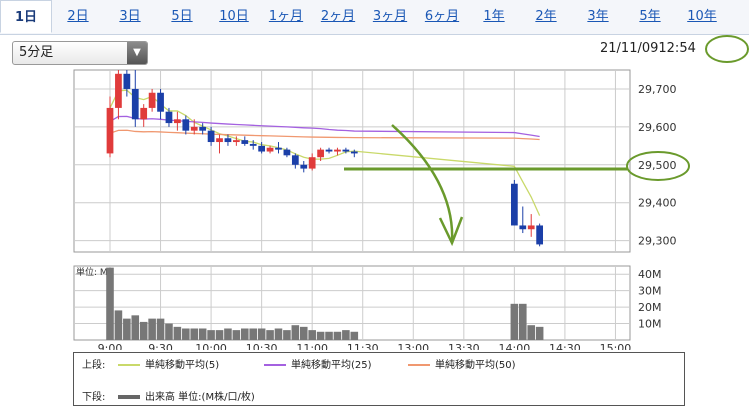  Describe the element at coordinates (546, 16) in the screenshot. I see `tab-10: 2年` at that location.